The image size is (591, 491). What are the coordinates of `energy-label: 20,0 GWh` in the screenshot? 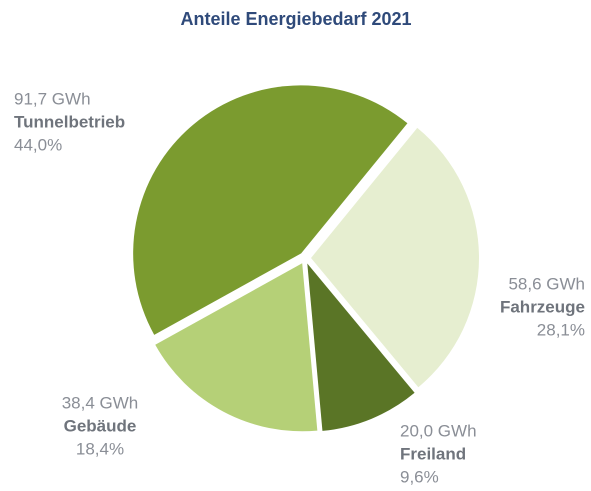 It's located at (438, 430).